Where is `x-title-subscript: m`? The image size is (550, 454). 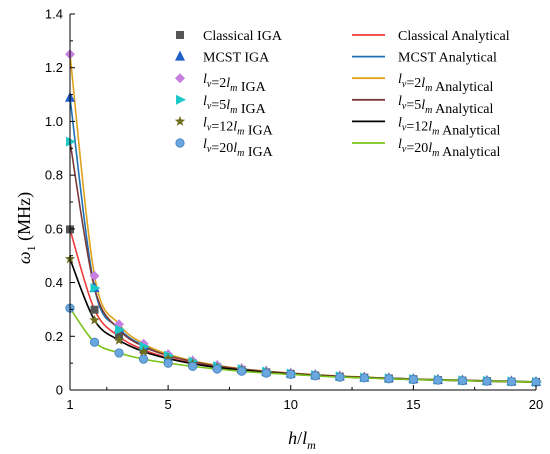
x-title-subscript: m is located at coordinates (311, 445).